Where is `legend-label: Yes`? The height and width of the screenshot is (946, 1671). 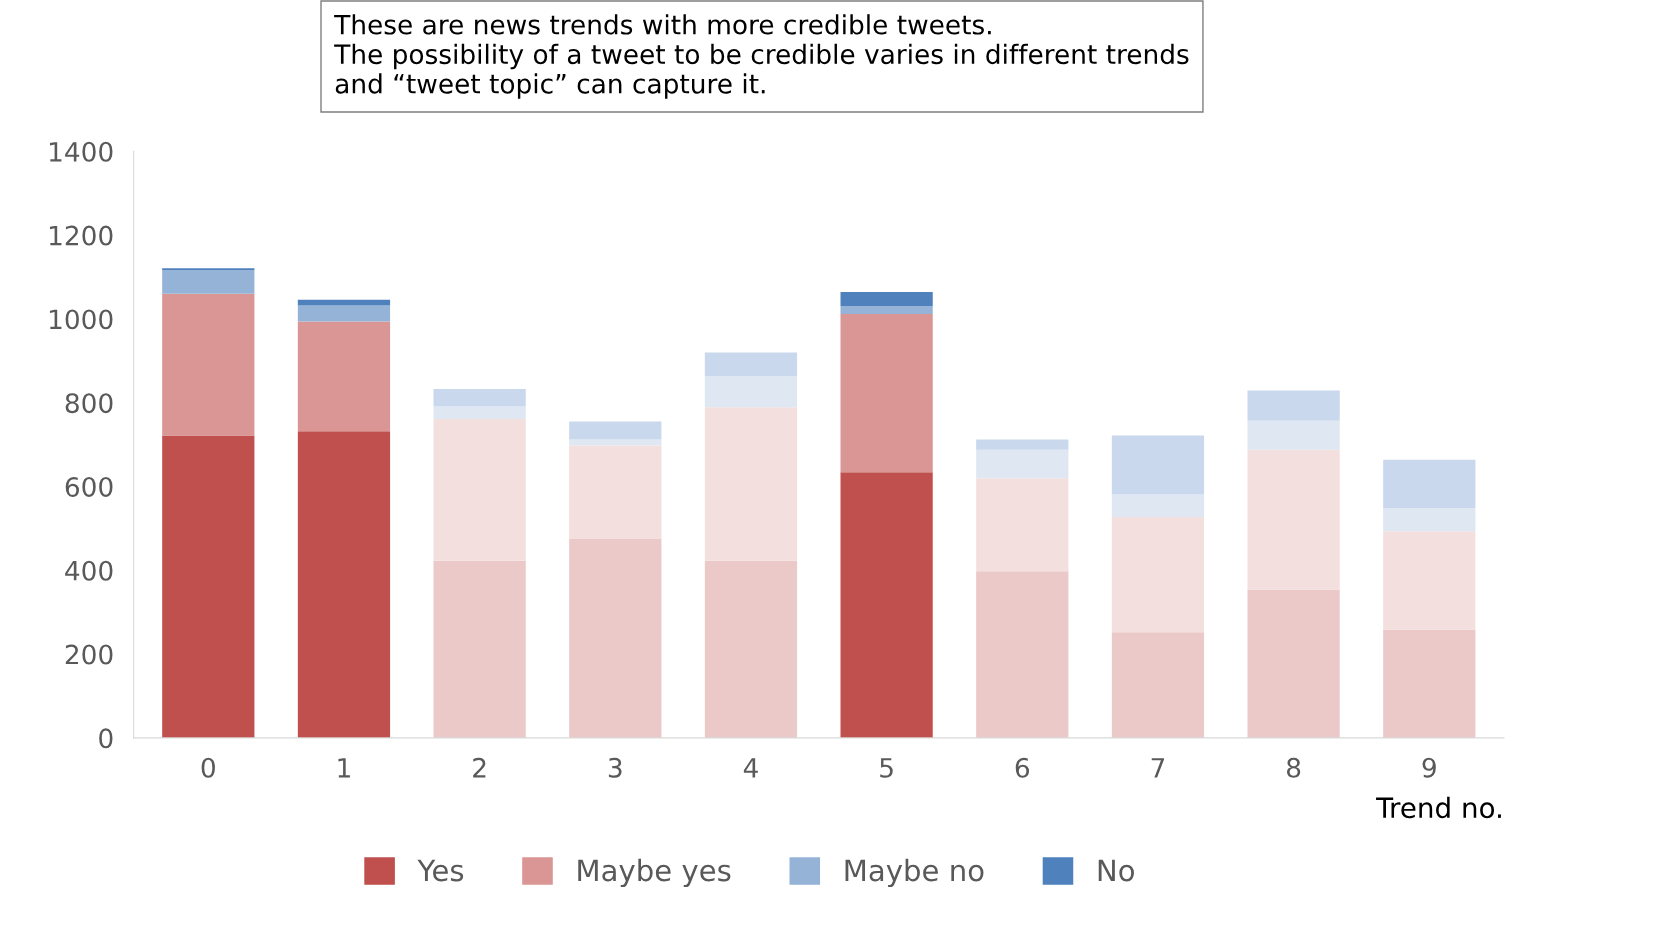 legend-label: Yes is located at coordinates (440, 870).